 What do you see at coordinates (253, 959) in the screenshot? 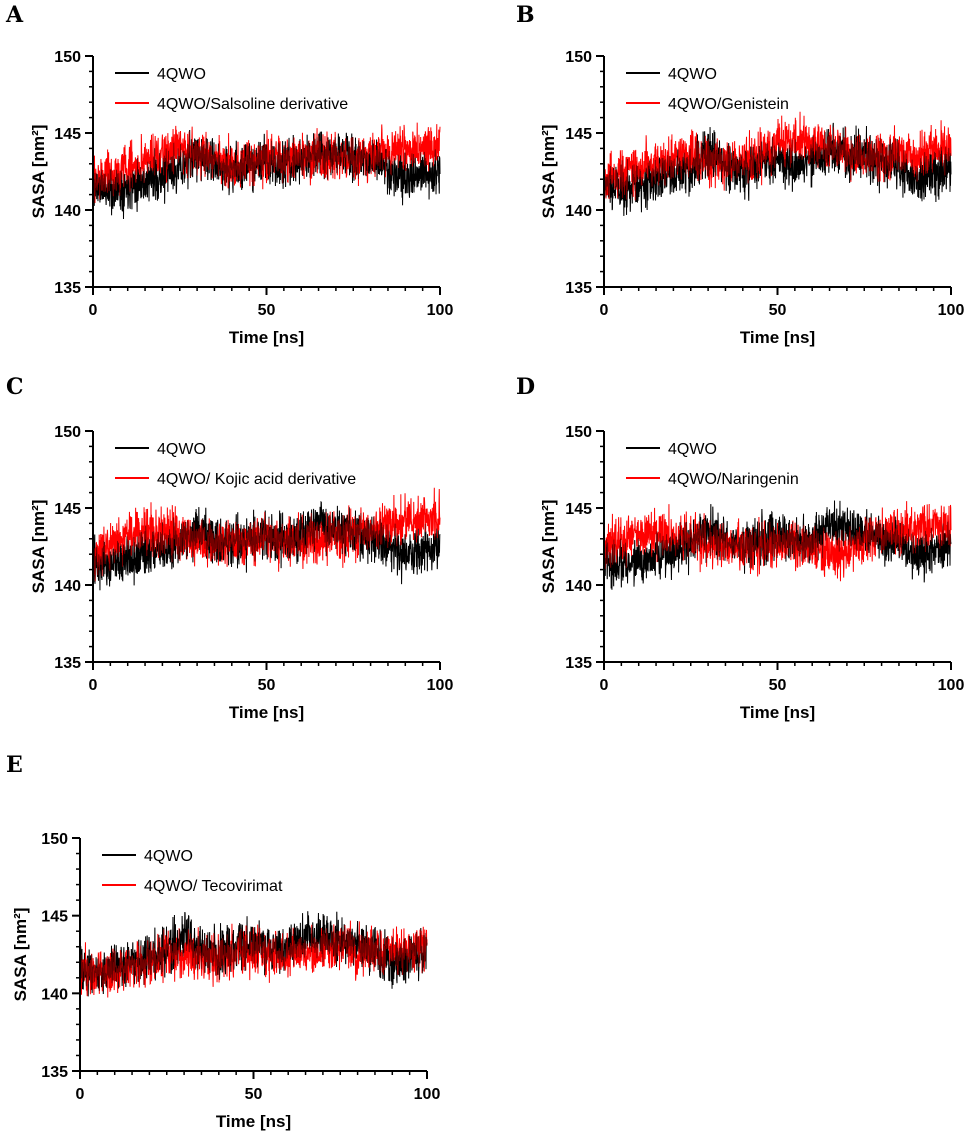
I see `series-line-complex` at bounding box center [253, 959].